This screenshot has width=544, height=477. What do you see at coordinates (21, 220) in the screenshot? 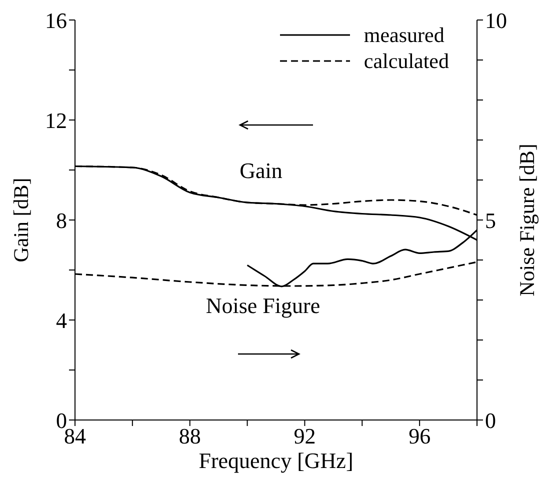
I see `y-axis-title: Gain [dB]` at bounding box center [21, 220].